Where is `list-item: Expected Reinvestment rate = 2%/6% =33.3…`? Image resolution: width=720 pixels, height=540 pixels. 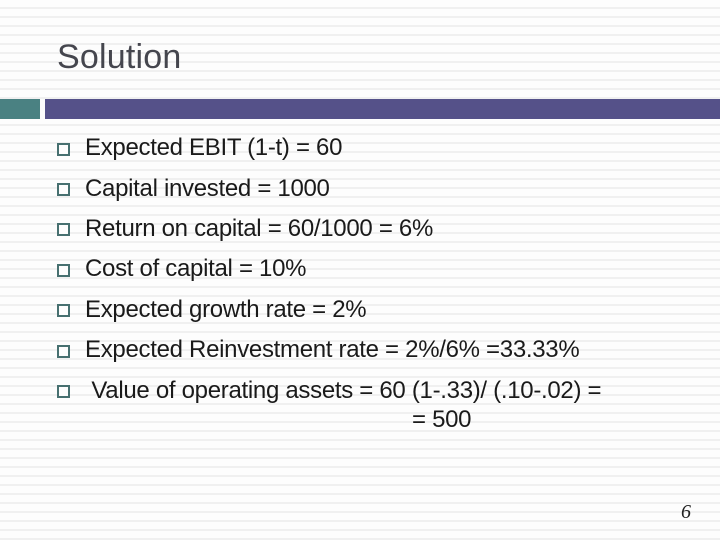
list-item: Expected Reinvestment rate = 2%/6% =33.3… is located at coordinates (360, 350).